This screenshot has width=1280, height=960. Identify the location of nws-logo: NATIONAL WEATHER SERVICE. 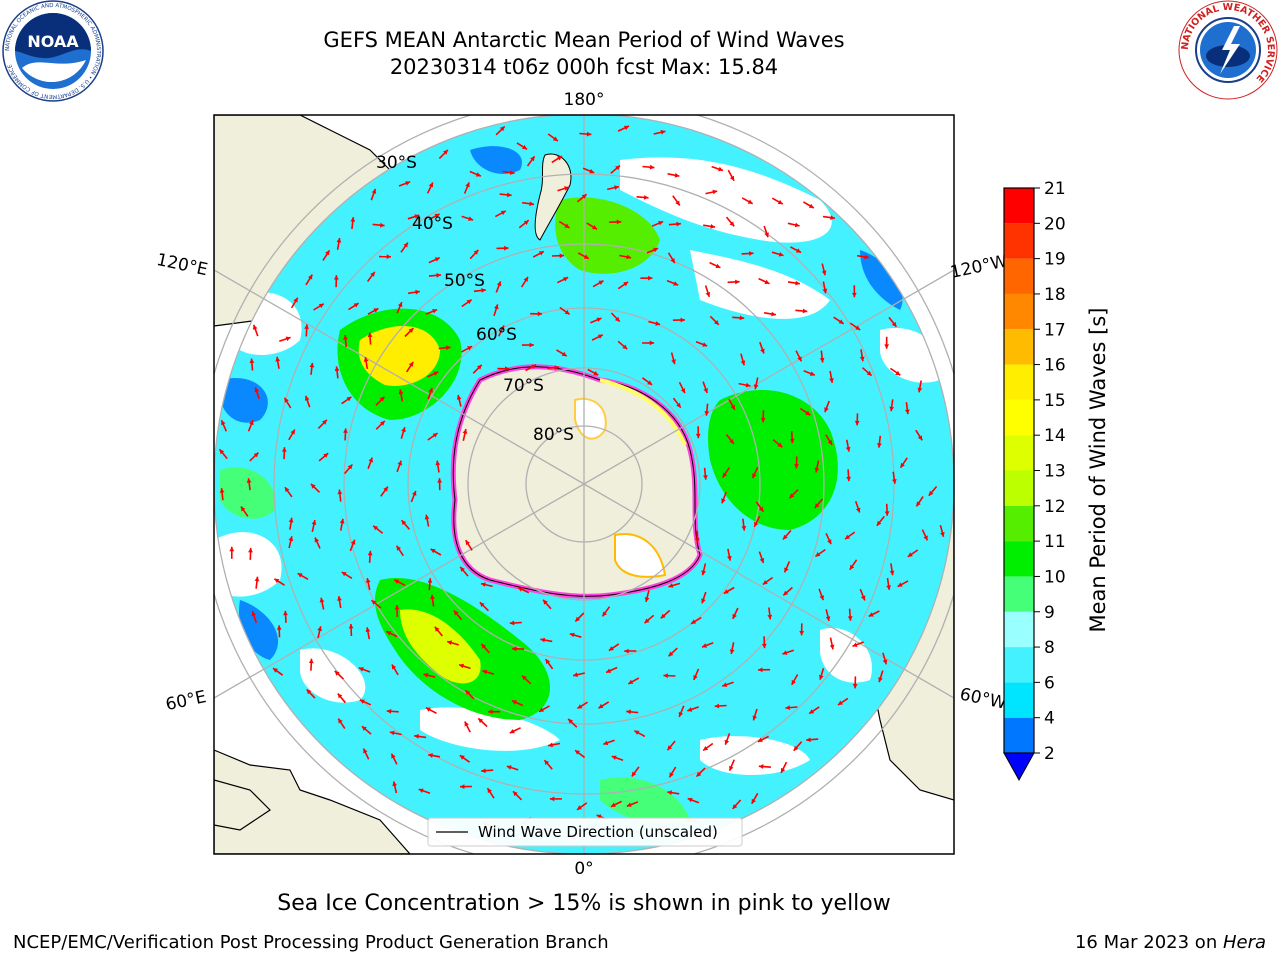
(1228, 50).